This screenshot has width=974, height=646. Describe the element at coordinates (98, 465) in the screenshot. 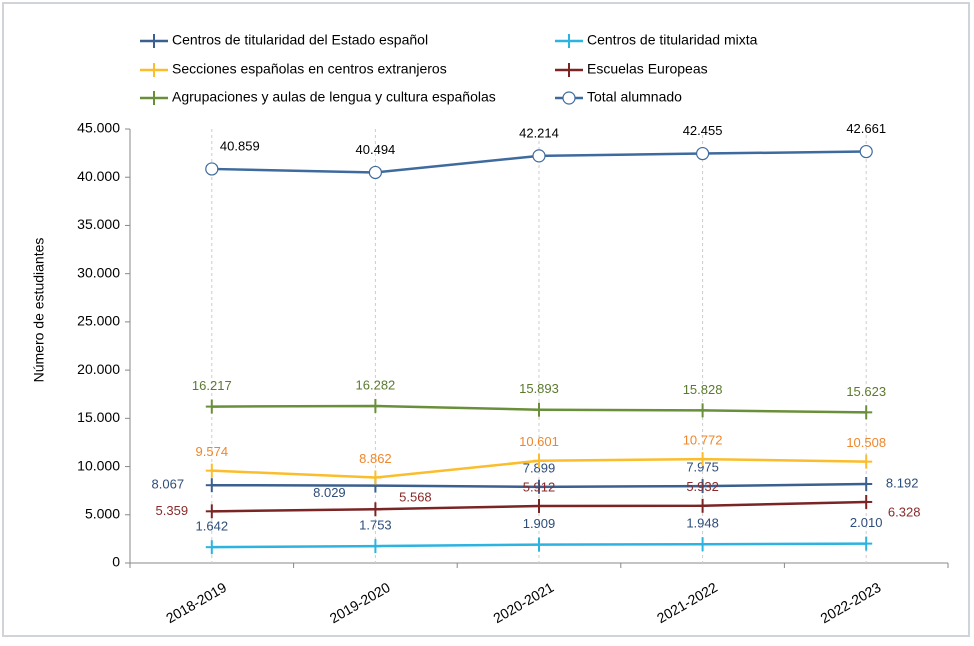

I see `y-tick-label: 10.000` at that location.